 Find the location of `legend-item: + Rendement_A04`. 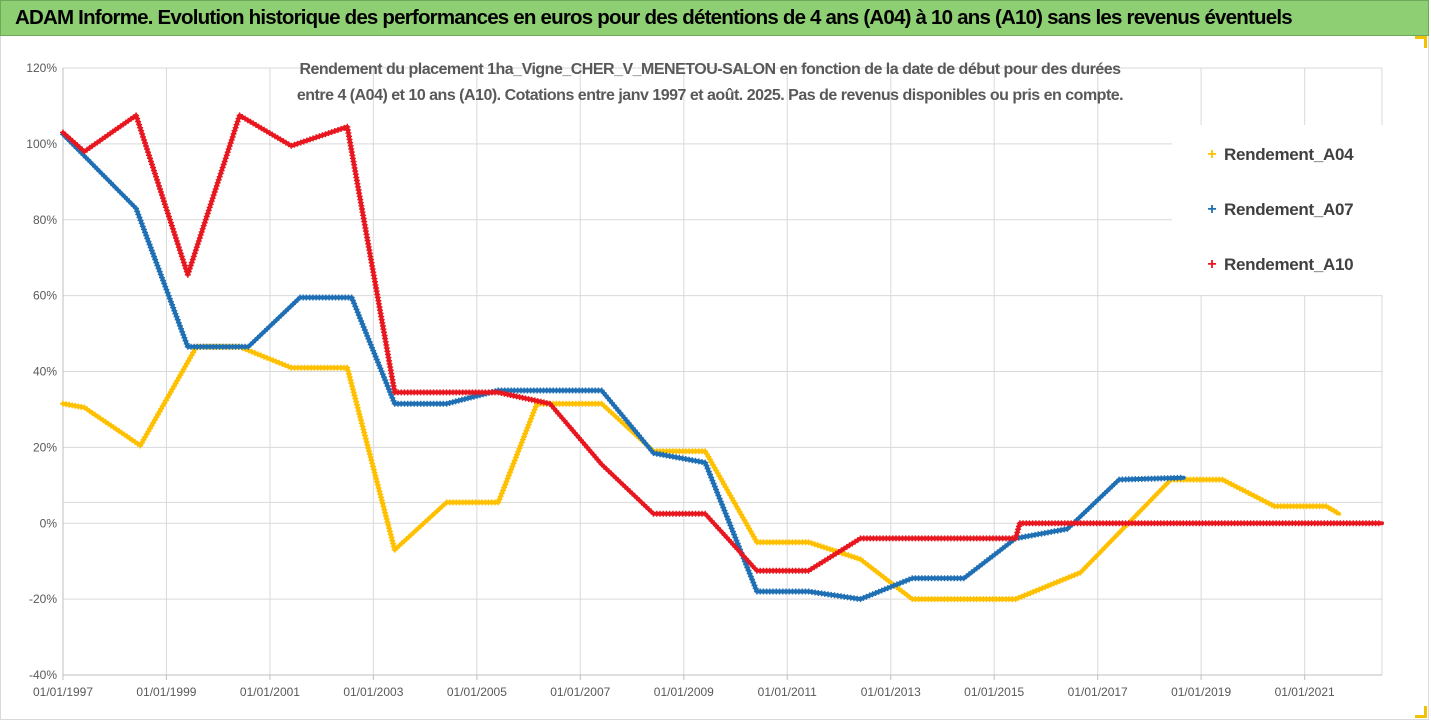

legend-item: + Rendement_A04 is located at coordinates (1262, 155).